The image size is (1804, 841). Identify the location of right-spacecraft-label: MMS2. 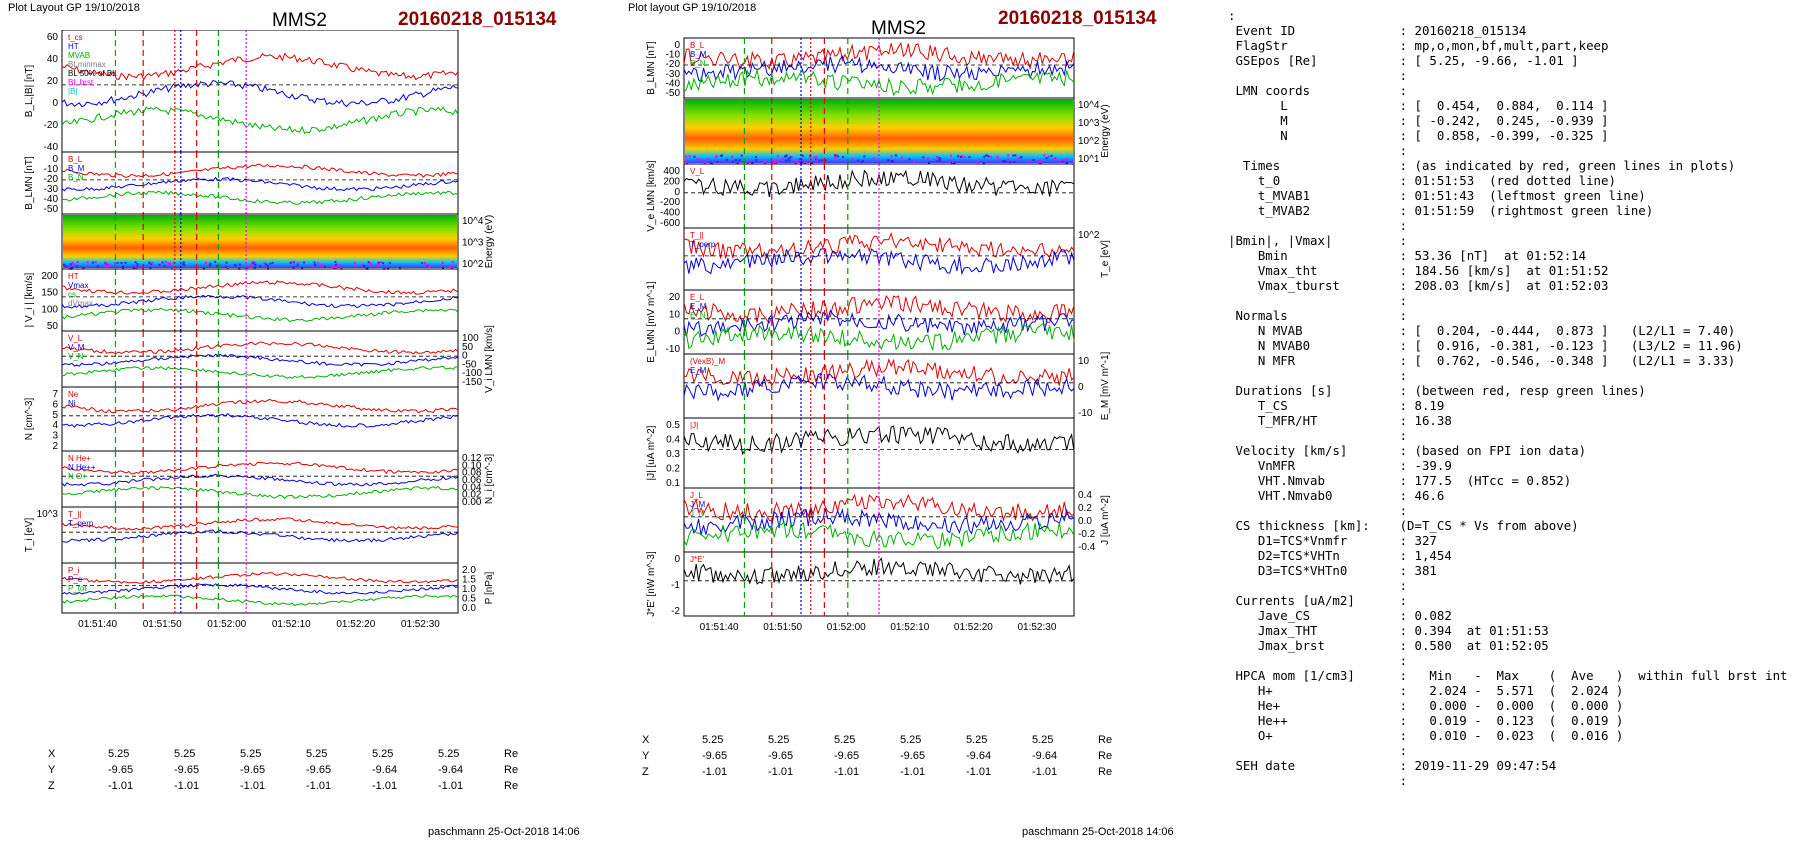
(898, 28).